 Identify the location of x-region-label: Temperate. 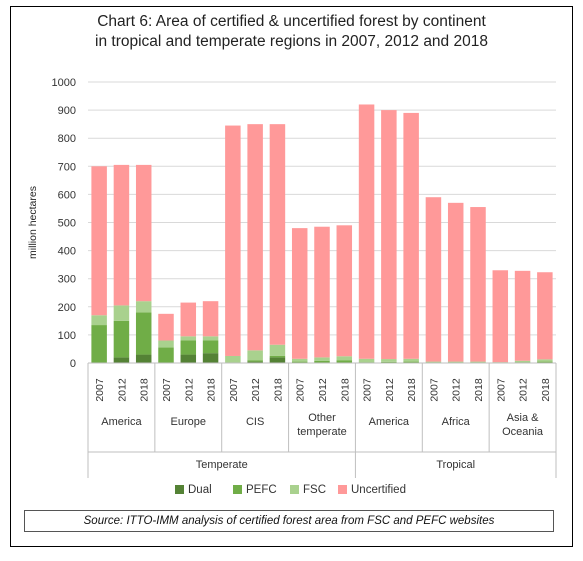
(222, 465).